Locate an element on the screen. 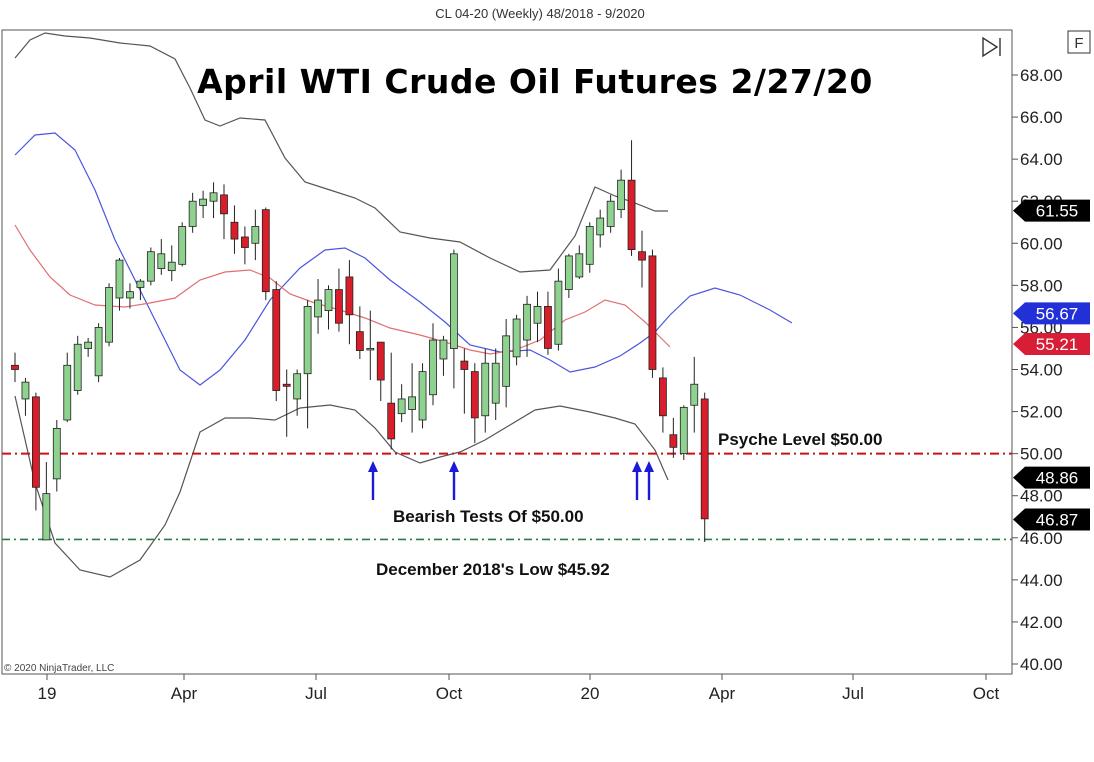  price-badge-label: 55.21 is located at coordinates (1057, 344).